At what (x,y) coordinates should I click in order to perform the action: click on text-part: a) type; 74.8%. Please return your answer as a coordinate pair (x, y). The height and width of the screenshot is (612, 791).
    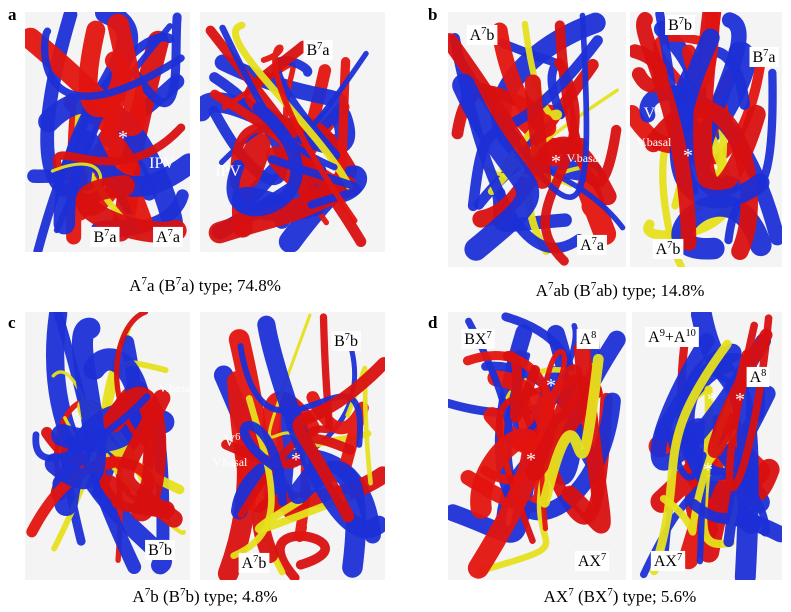
    Looking at the image, I should click on (231, 285).